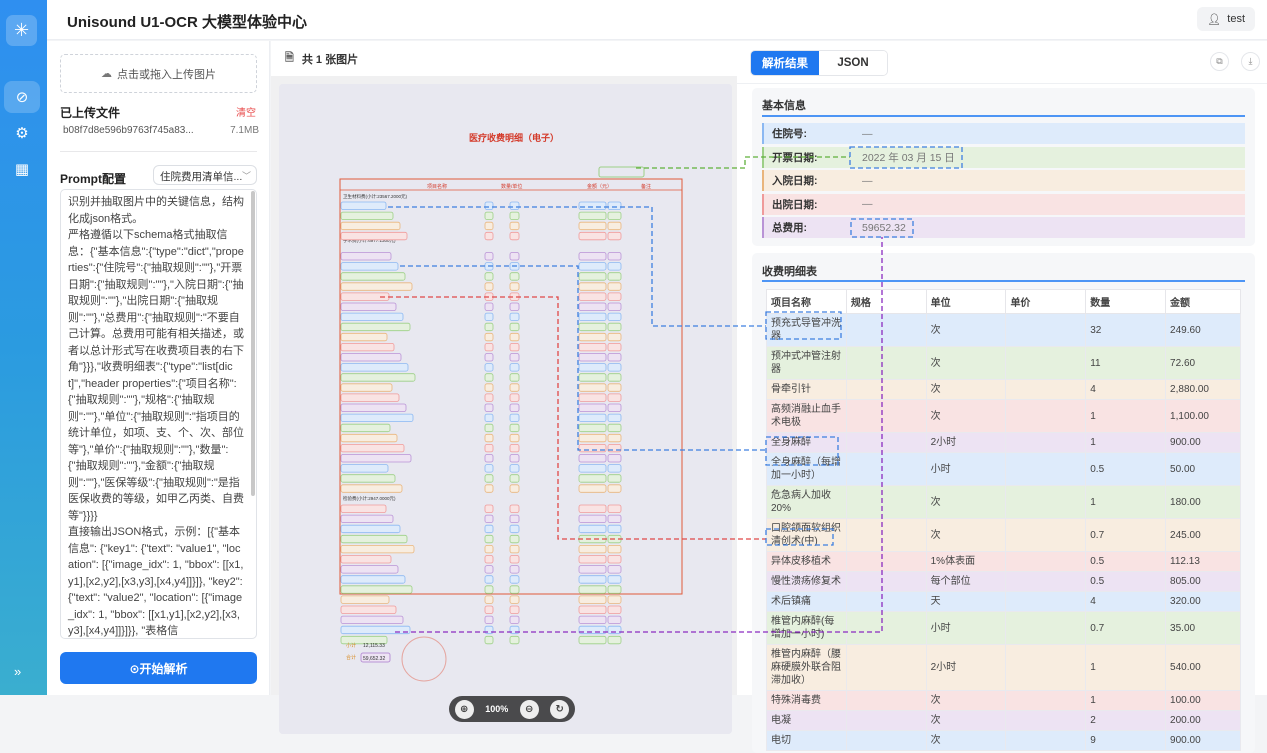 This screenshot has height=753, width=1267. I want to click on expand-sidebar-icon: », so click(18, 671).